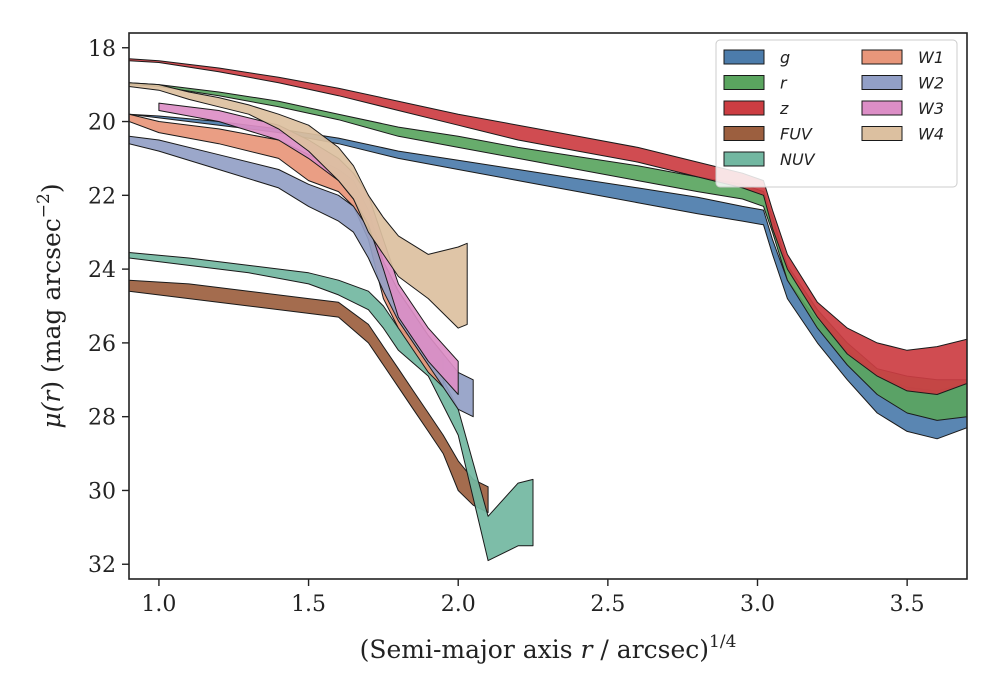  I want to click on legend-swatch-z, so click(744, 108).